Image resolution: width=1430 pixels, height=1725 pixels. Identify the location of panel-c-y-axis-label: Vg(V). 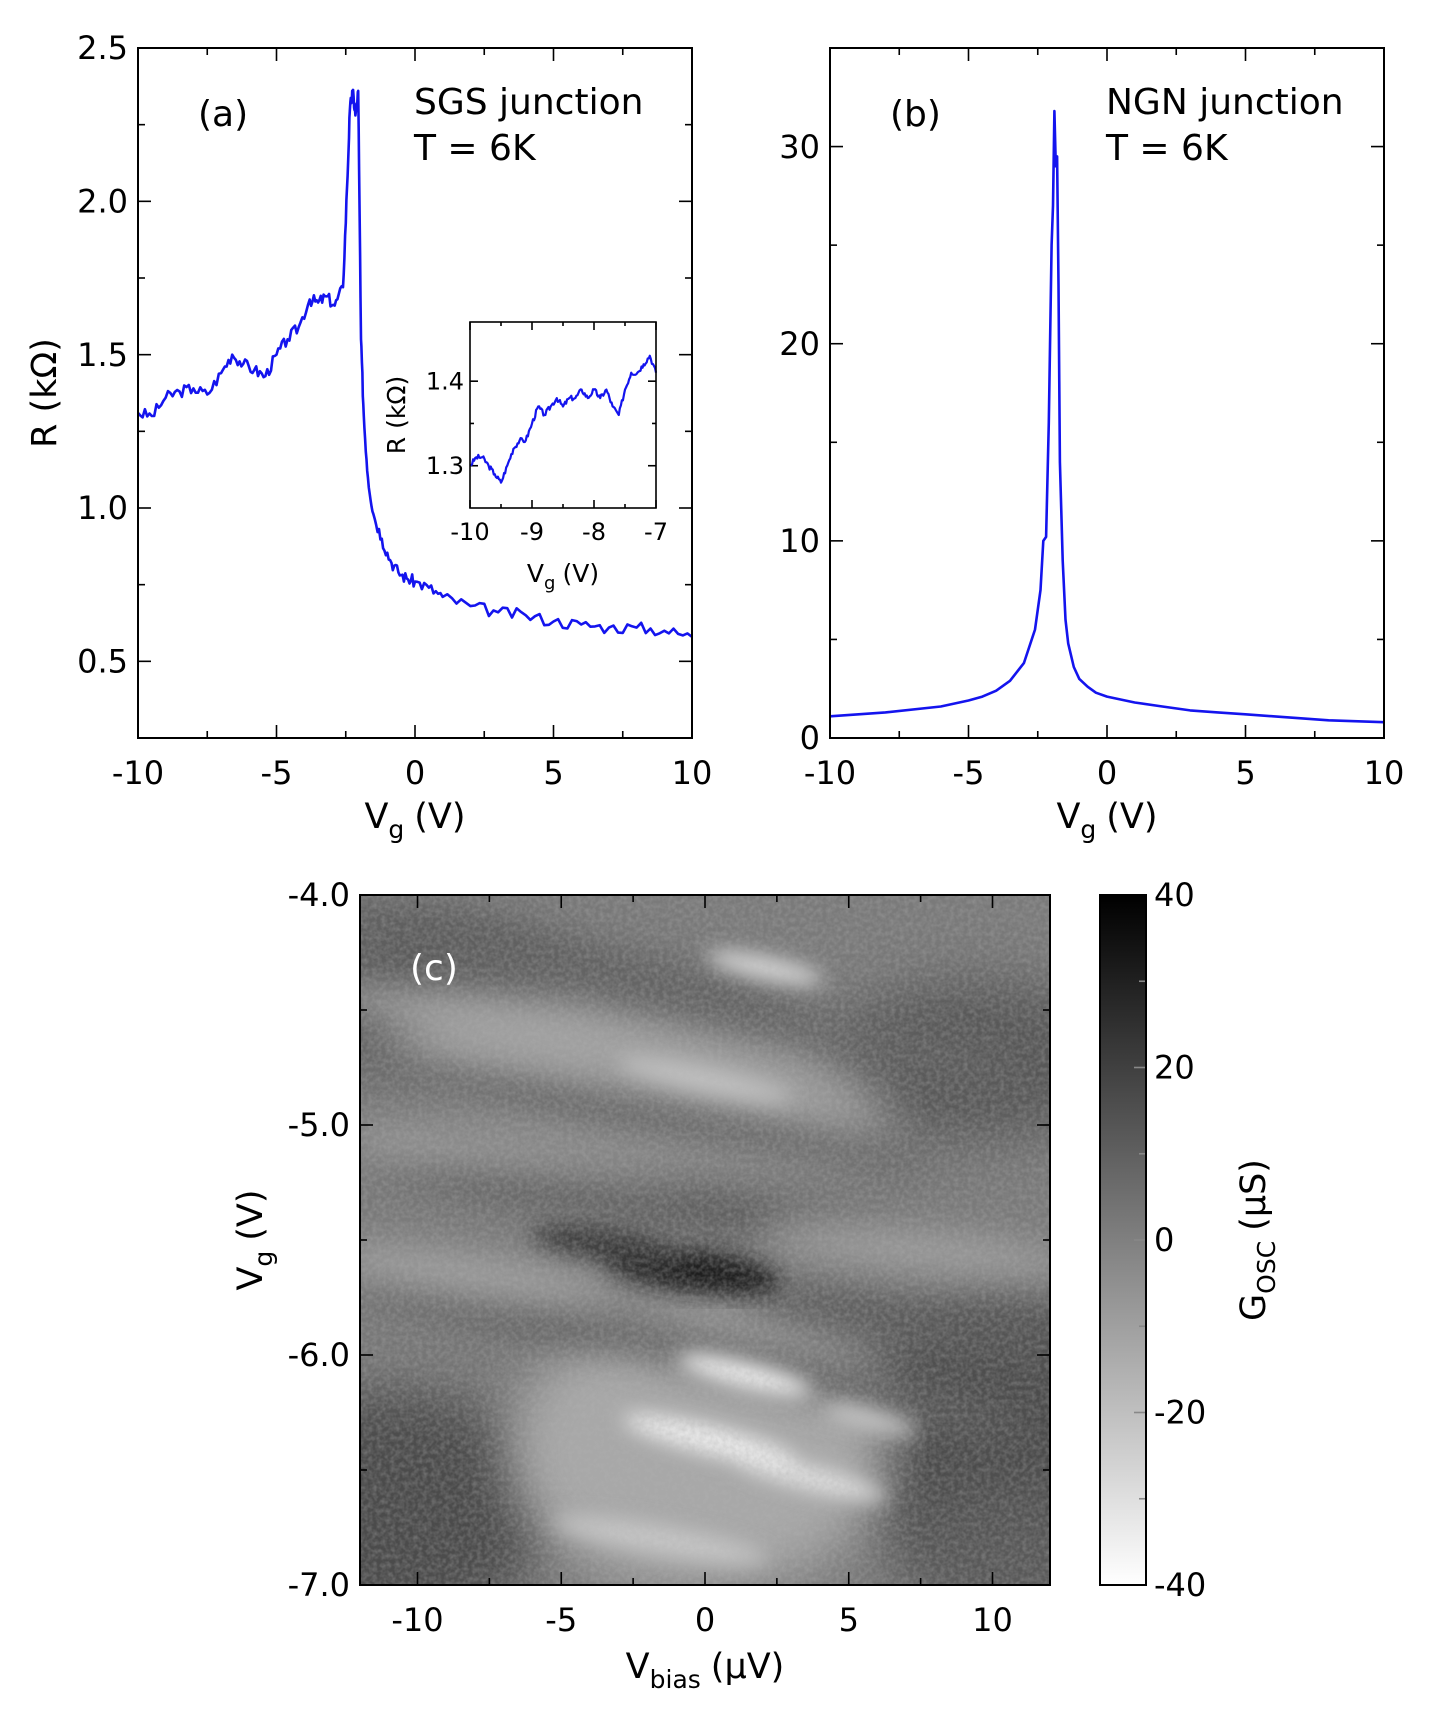
(254, 1239).